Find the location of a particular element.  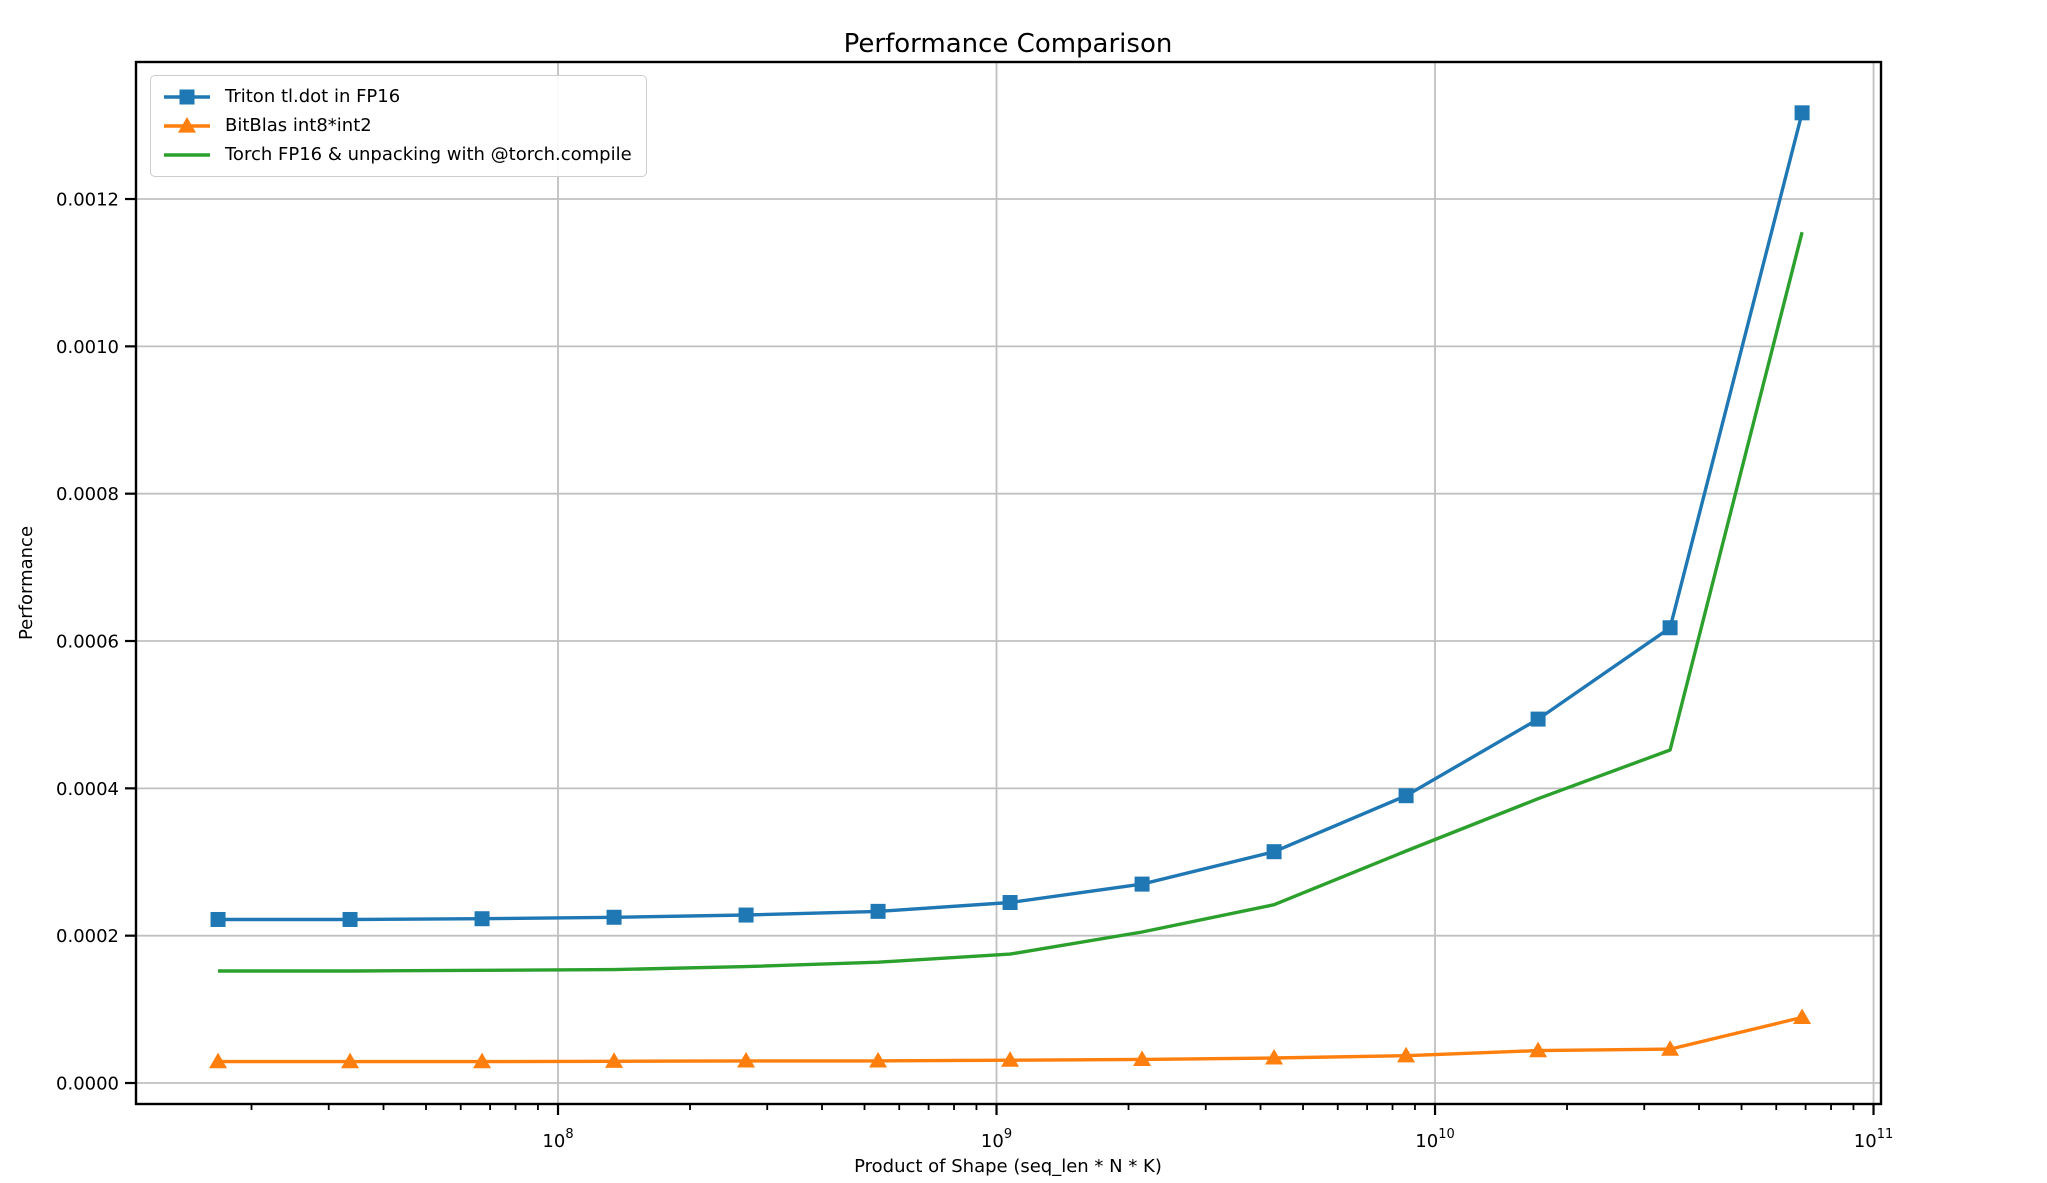

x-tick-label: 10¹¹ is located at coordinates (1873, 1139).